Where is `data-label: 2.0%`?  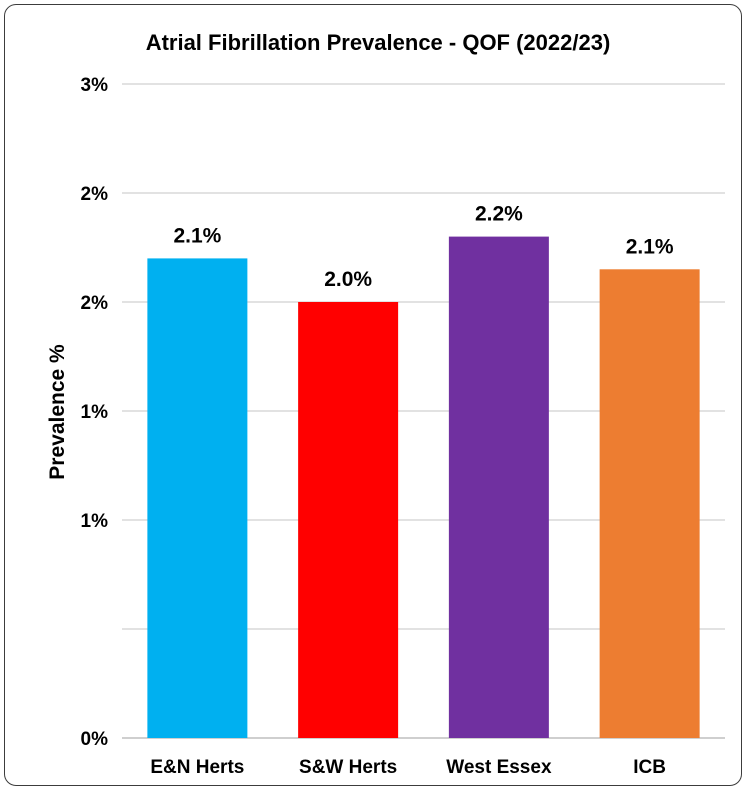
data-label: 2.0% is located at coordinates (348, 279).